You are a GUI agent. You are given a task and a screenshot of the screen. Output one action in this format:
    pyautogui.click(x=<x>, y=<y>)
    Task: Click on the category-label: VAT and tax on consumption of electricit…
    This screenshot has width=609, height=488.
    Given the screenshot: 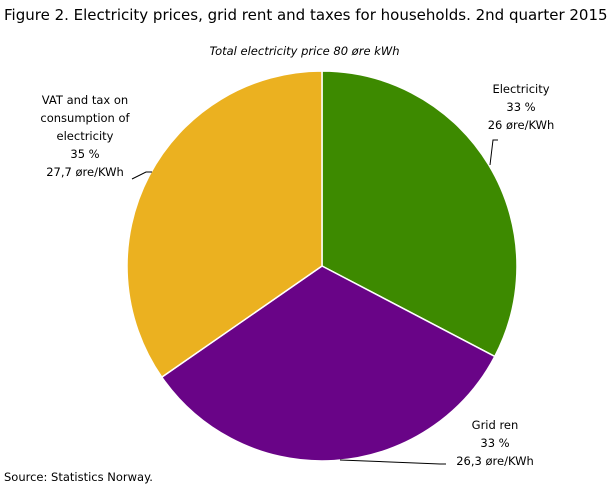 What is the action you would take?
    pyautogui.click(x=85, y=118)
    